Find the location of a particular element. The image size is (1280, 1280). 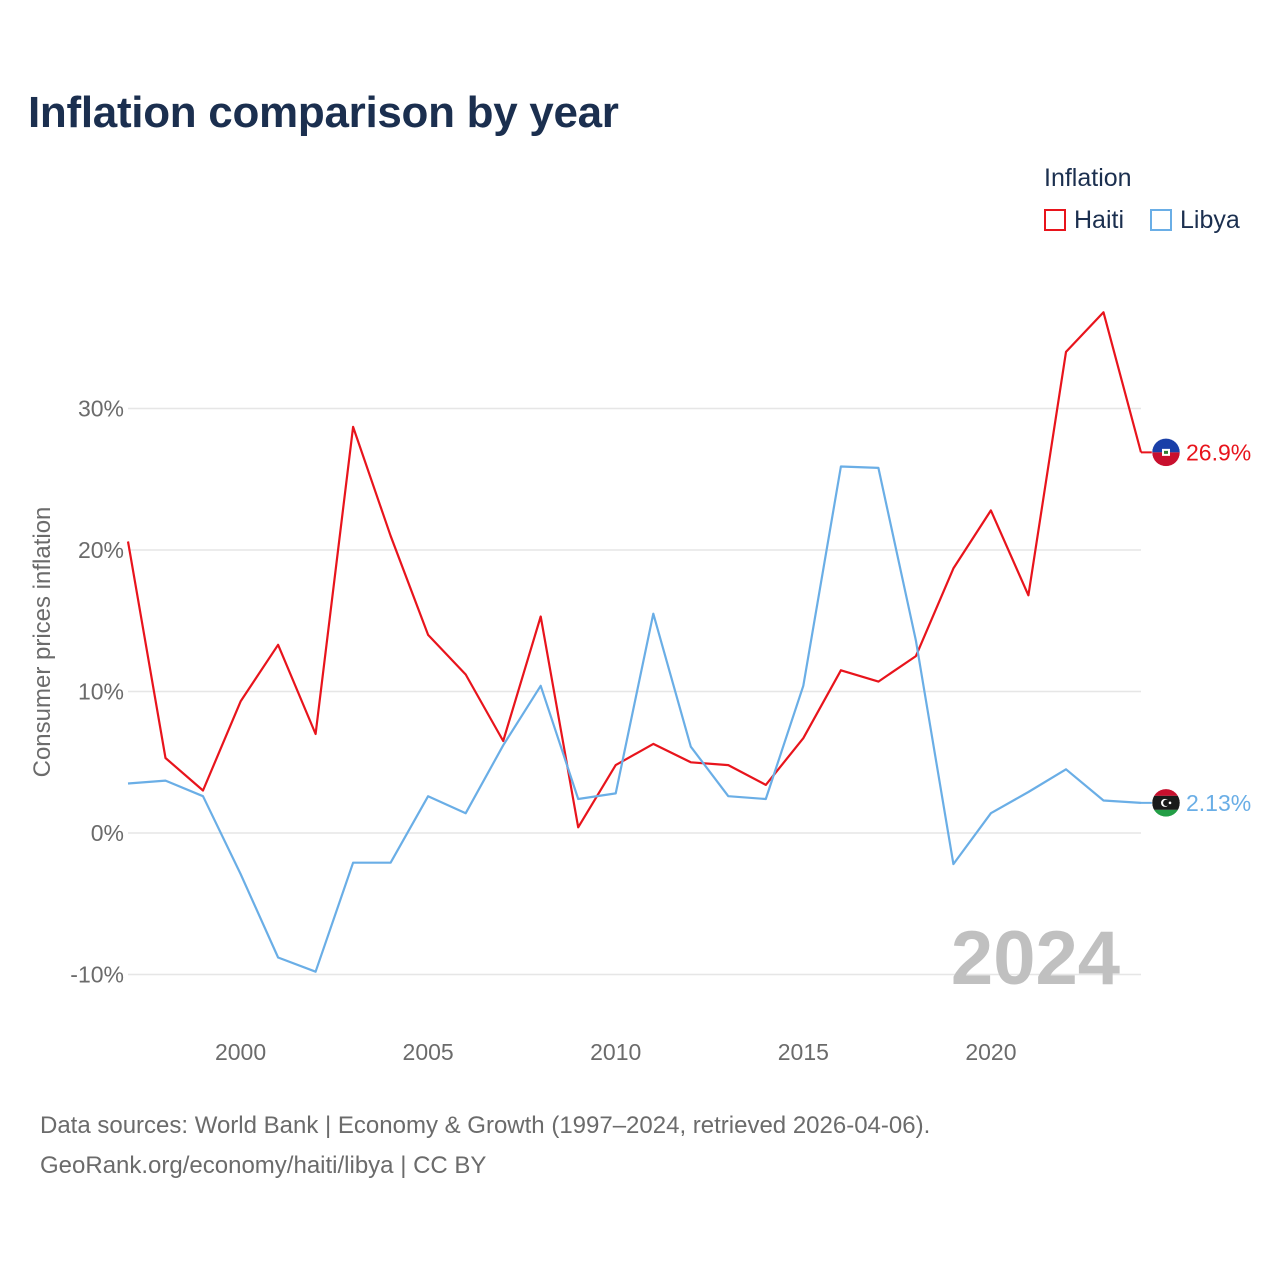

y-tick-label: 30% is located at coordinates (101, 409).